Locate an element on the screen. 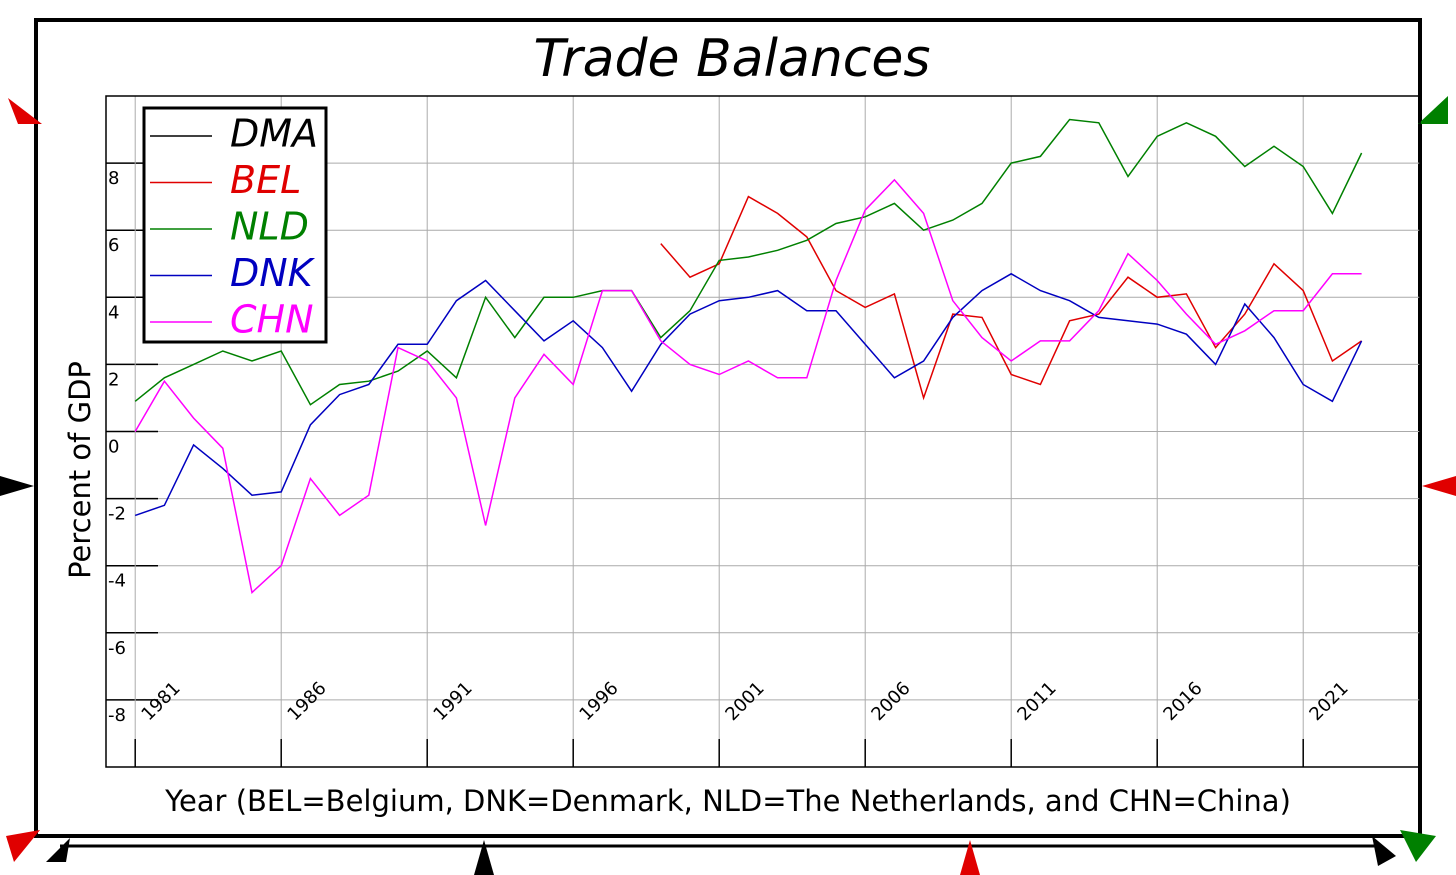 Image resolution: width=1456 pixels, height=875 pixels. y-axis-label: Percent of GDP is located at coordinates (80, 470).